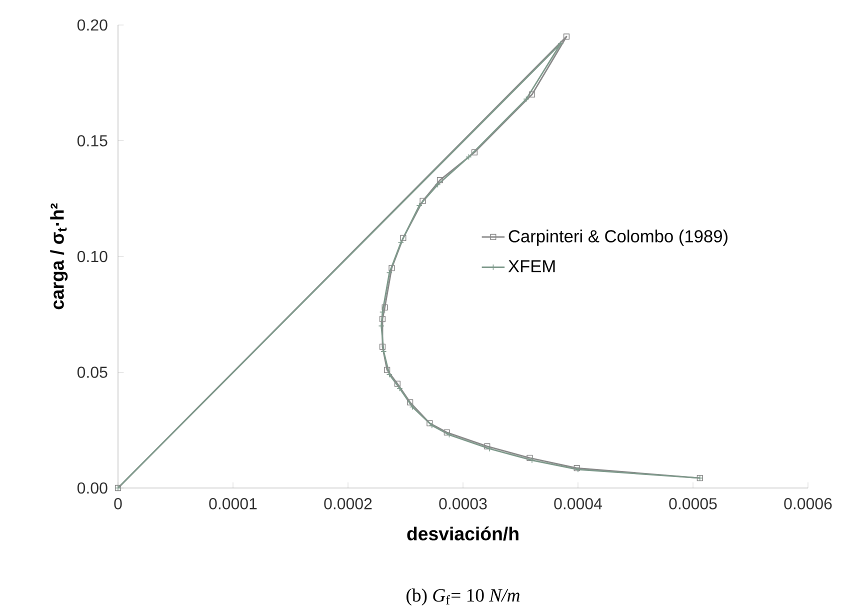  I want to click on x-tick-label: 0.0002, so click(348, 504).